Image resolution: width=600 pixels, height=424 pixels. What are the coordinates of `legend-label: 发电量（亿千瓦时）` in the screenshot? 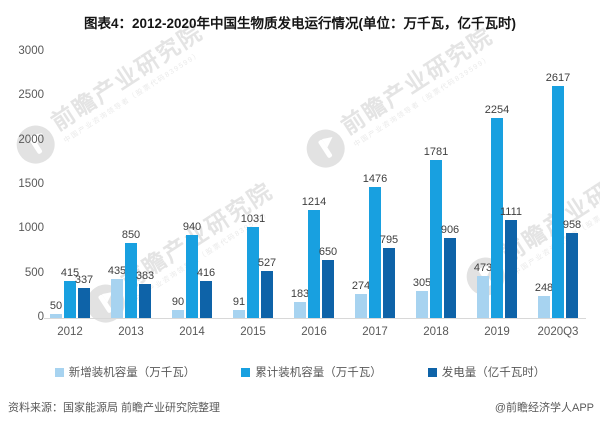 It's located at (493, 373).